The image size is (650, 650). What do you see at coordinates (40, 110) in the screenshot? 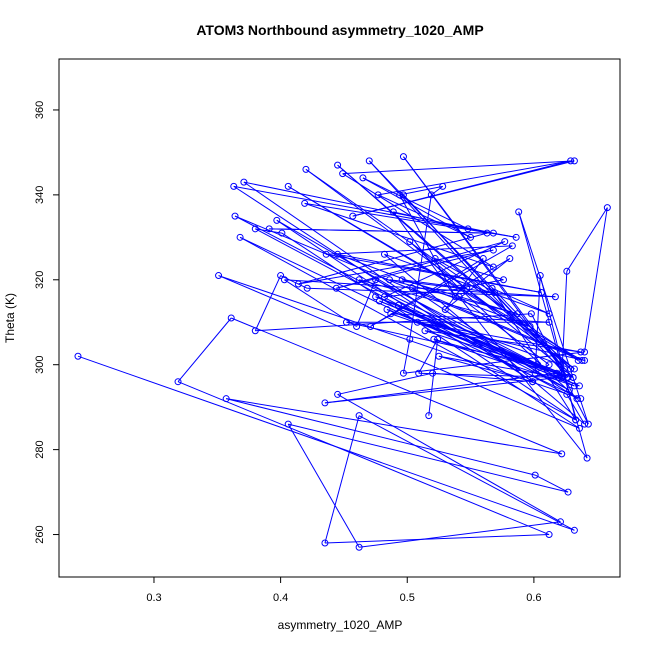
I see `y-tick-label: 360` at bounding box center [40, 110].